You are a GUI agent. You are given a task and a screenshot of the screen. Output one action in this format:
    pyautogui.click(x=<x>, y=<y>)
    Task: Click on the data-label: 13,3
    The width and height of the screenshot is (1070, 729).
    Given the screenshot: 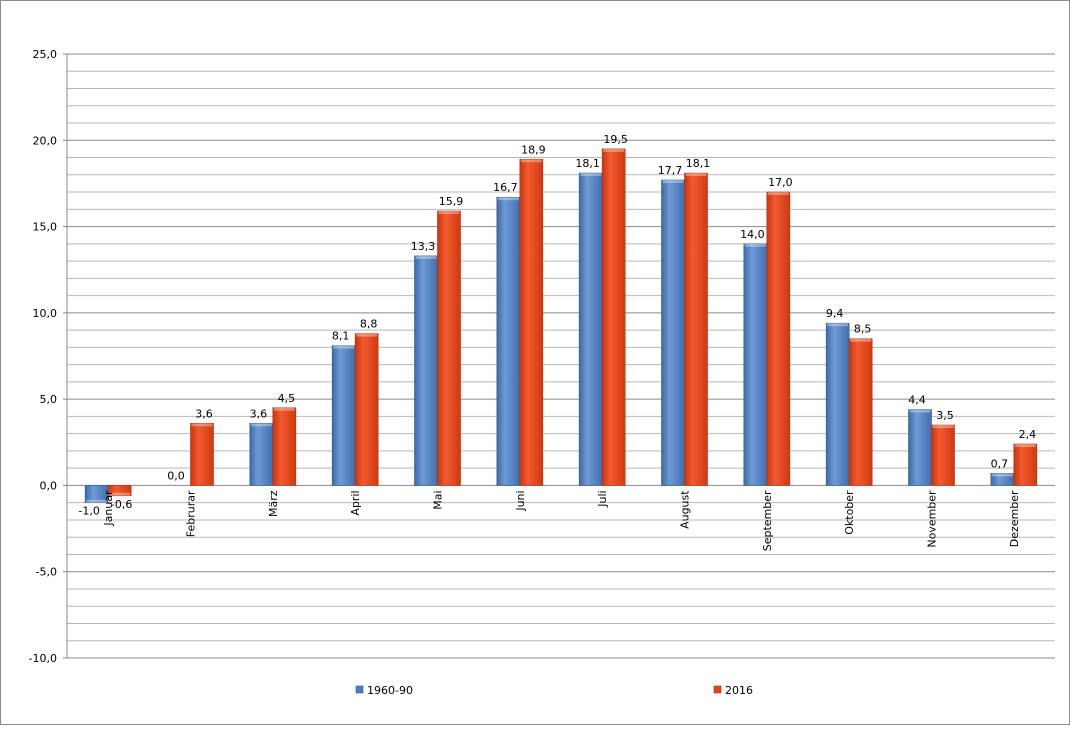 What is the action you would take?
    pyautogui.click(x=423, y=246)
    